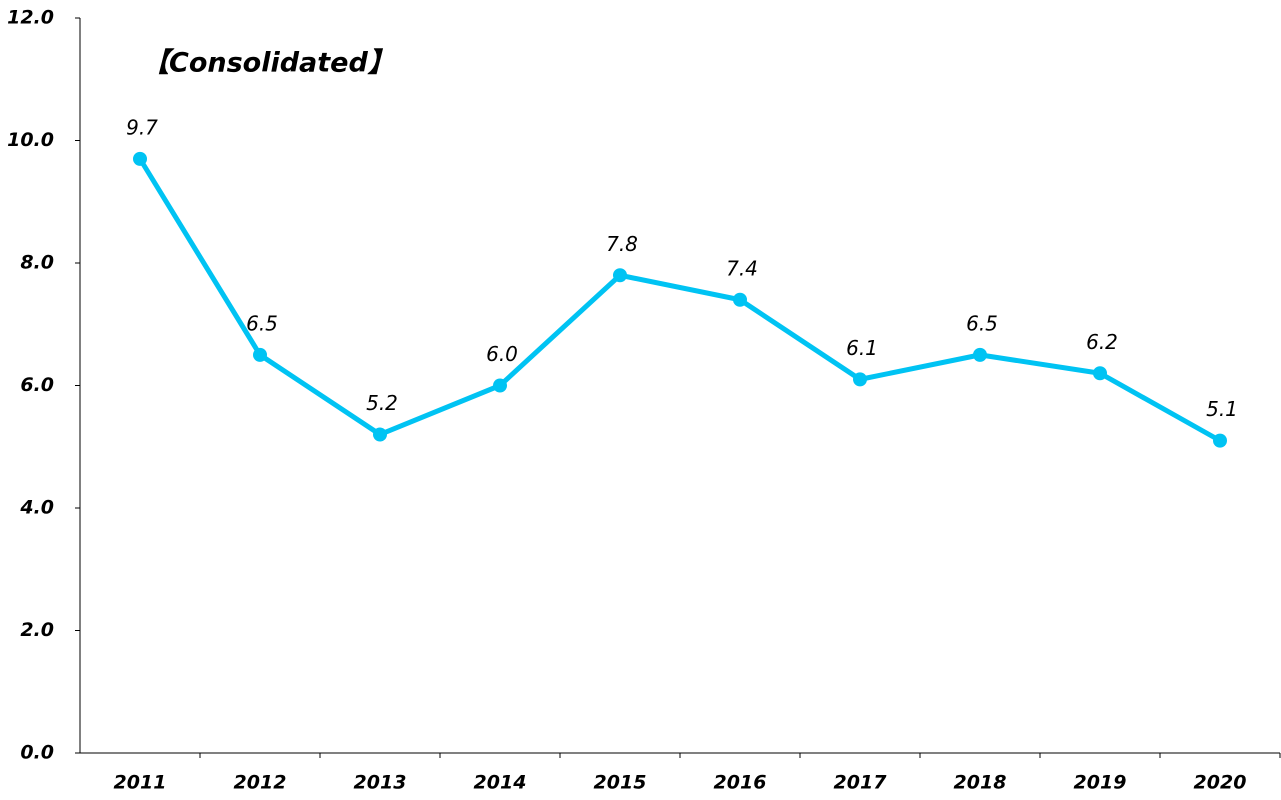 The image size is (1281, 800). I want to click on data-label: 7.4, so click(742, 268).